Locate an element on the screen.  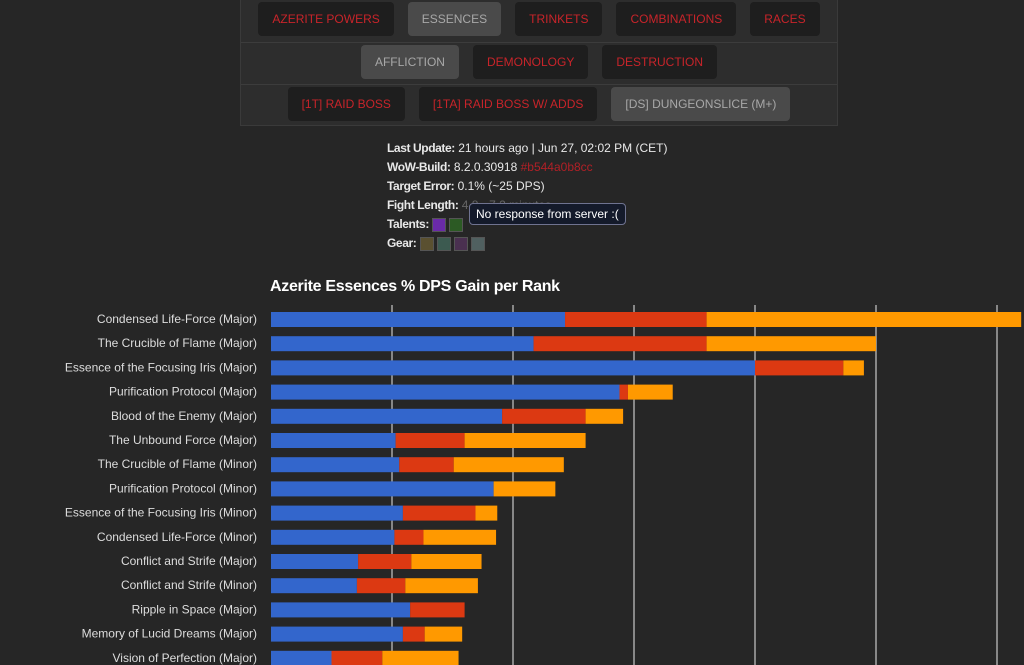
category-label: The Crucible of Flame (Minor) is located at coordinates (177, 464).